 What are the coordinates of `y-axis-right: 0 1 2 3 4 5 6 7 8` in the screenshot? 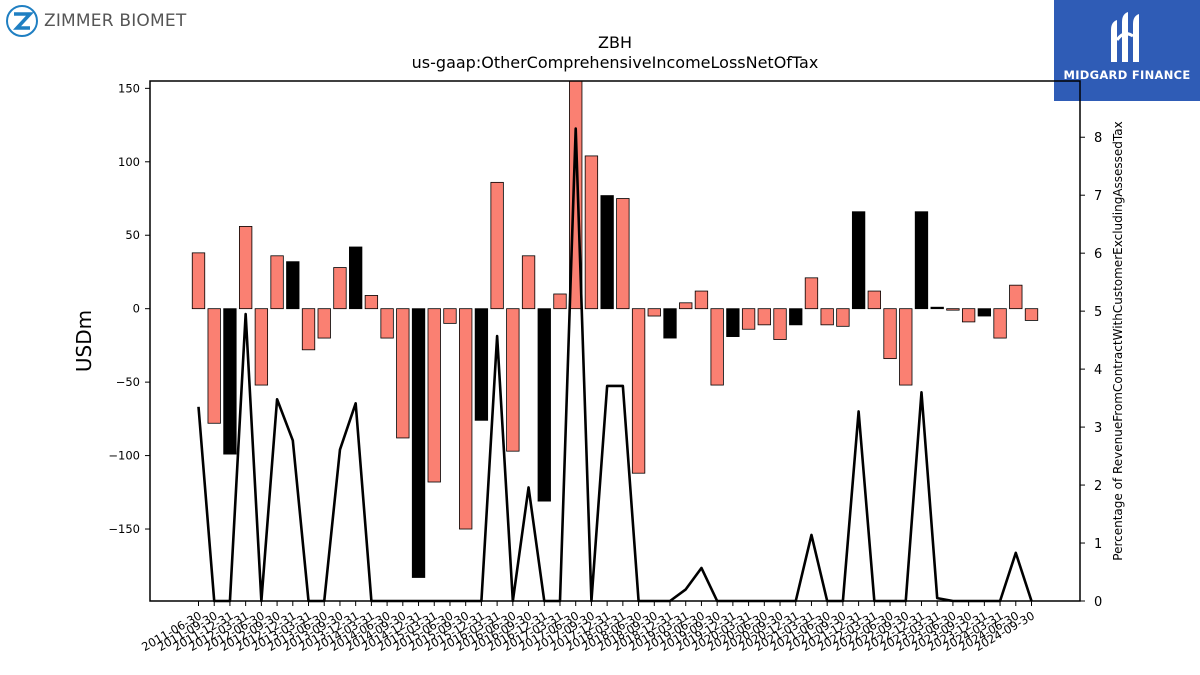 It's located at (1091, 370).